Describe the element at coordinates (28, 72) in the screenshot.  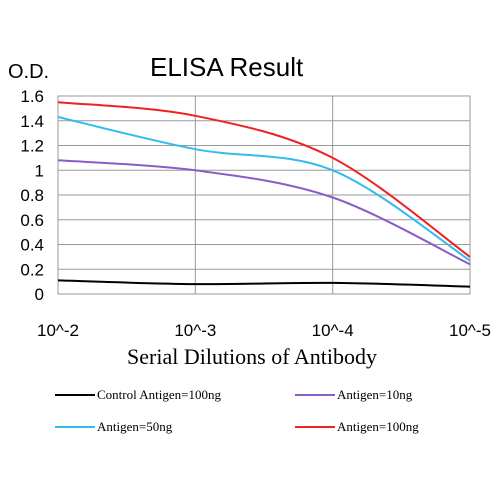
I see `y-axis-label: O.D.` at that location.